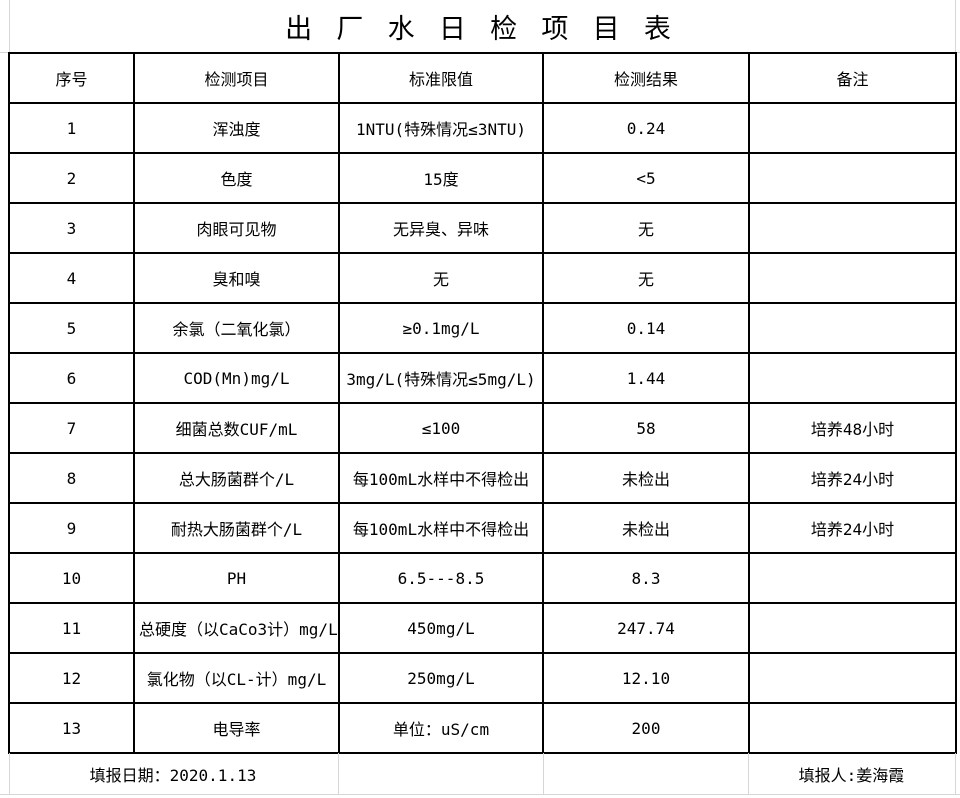  Describe the element at coordinates (71, 628) in the screenshot. I see `cell-no: 11` at that location.